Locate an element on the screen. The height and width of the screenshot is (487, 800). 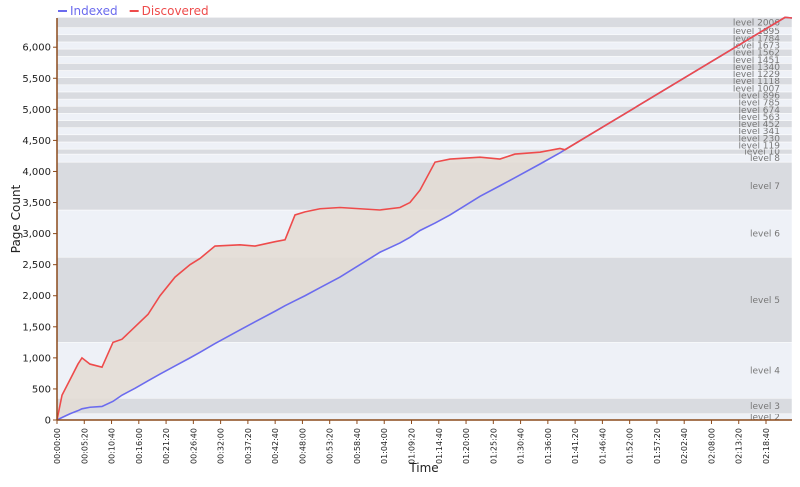
level-label: level 2006 is located at coordinates (756, 24).